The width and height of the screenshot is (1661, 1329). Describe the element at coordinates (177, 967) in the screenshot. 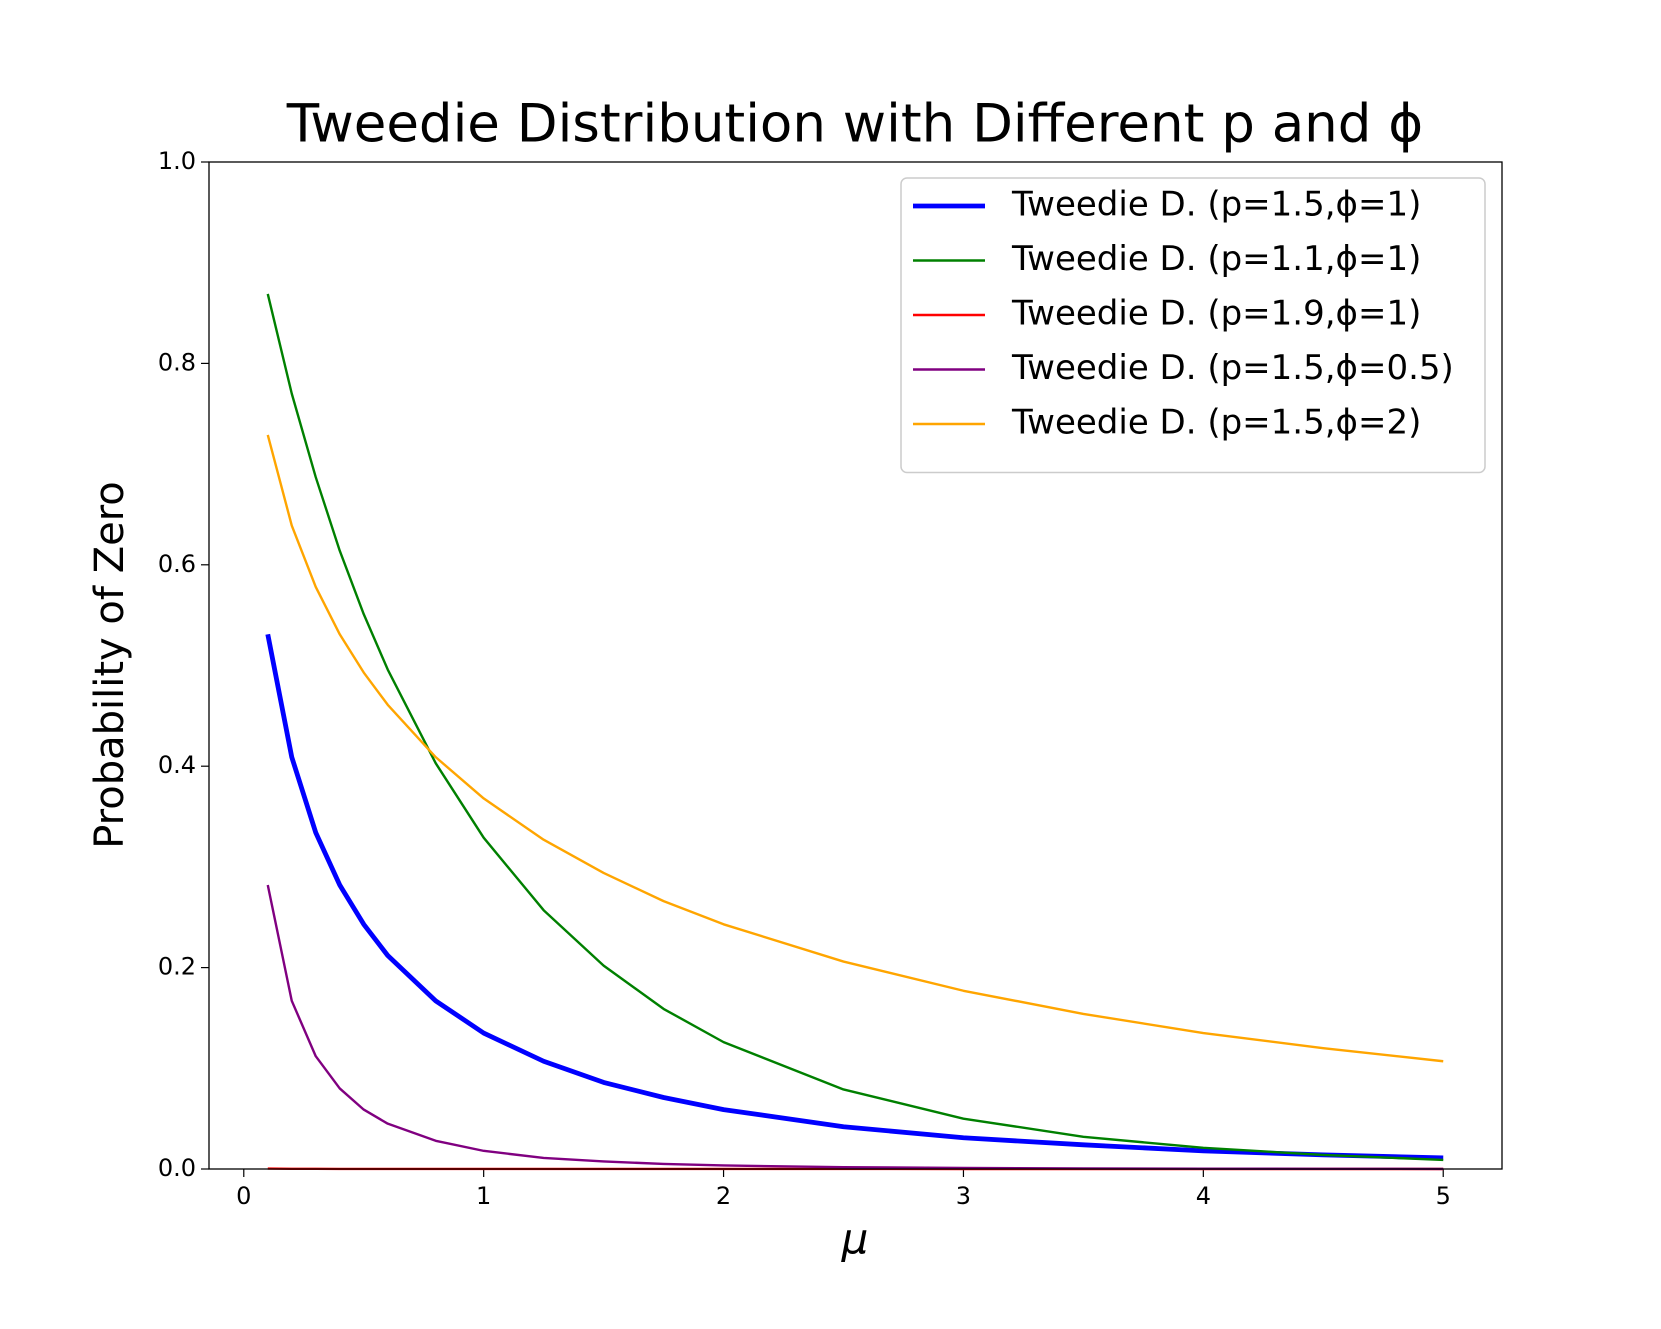

I see `y-tick-label: 0.2` at that location.